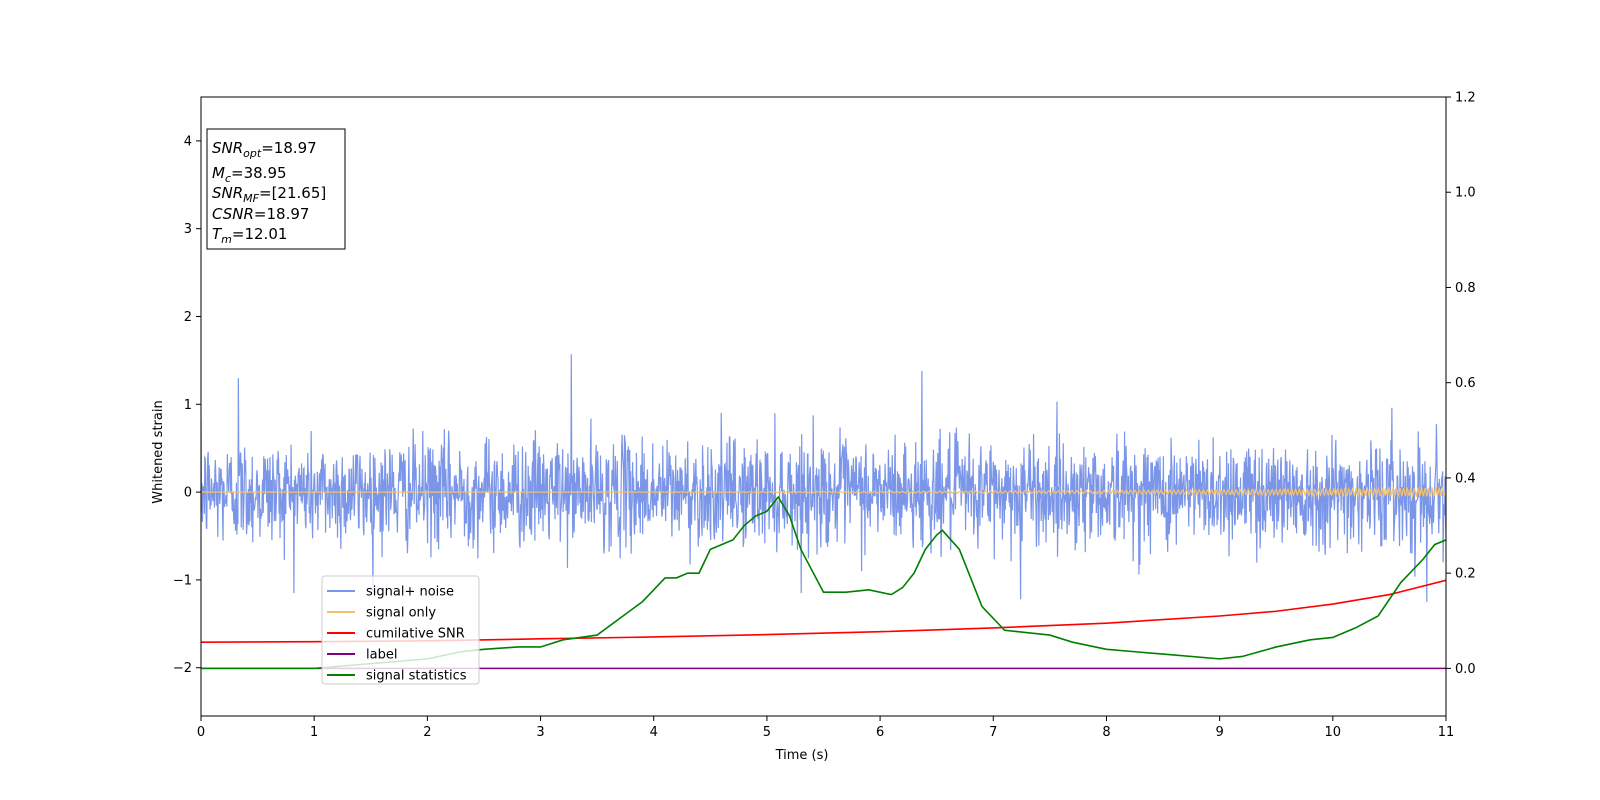 This screenshot has width=1600, height=800. Describe the element at coordinates (415, 634) in the screenshot. I see `legend-label: cumilative SNR` at that location.